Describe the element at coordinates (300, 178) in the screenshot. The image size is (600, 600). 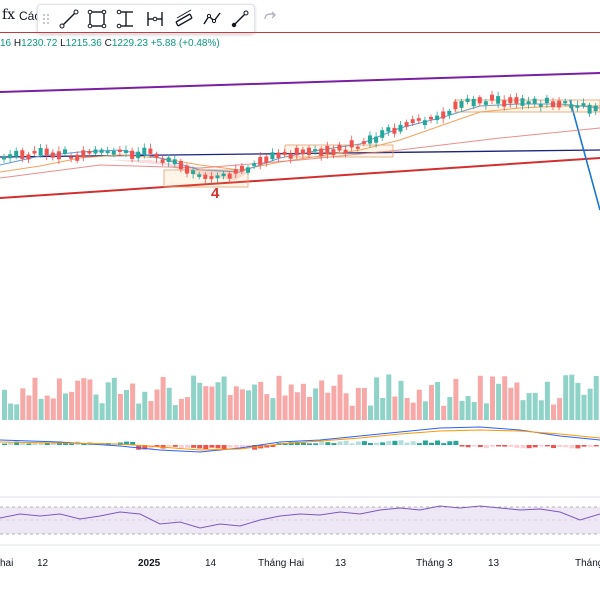
I see `red-trend-line` at that location.